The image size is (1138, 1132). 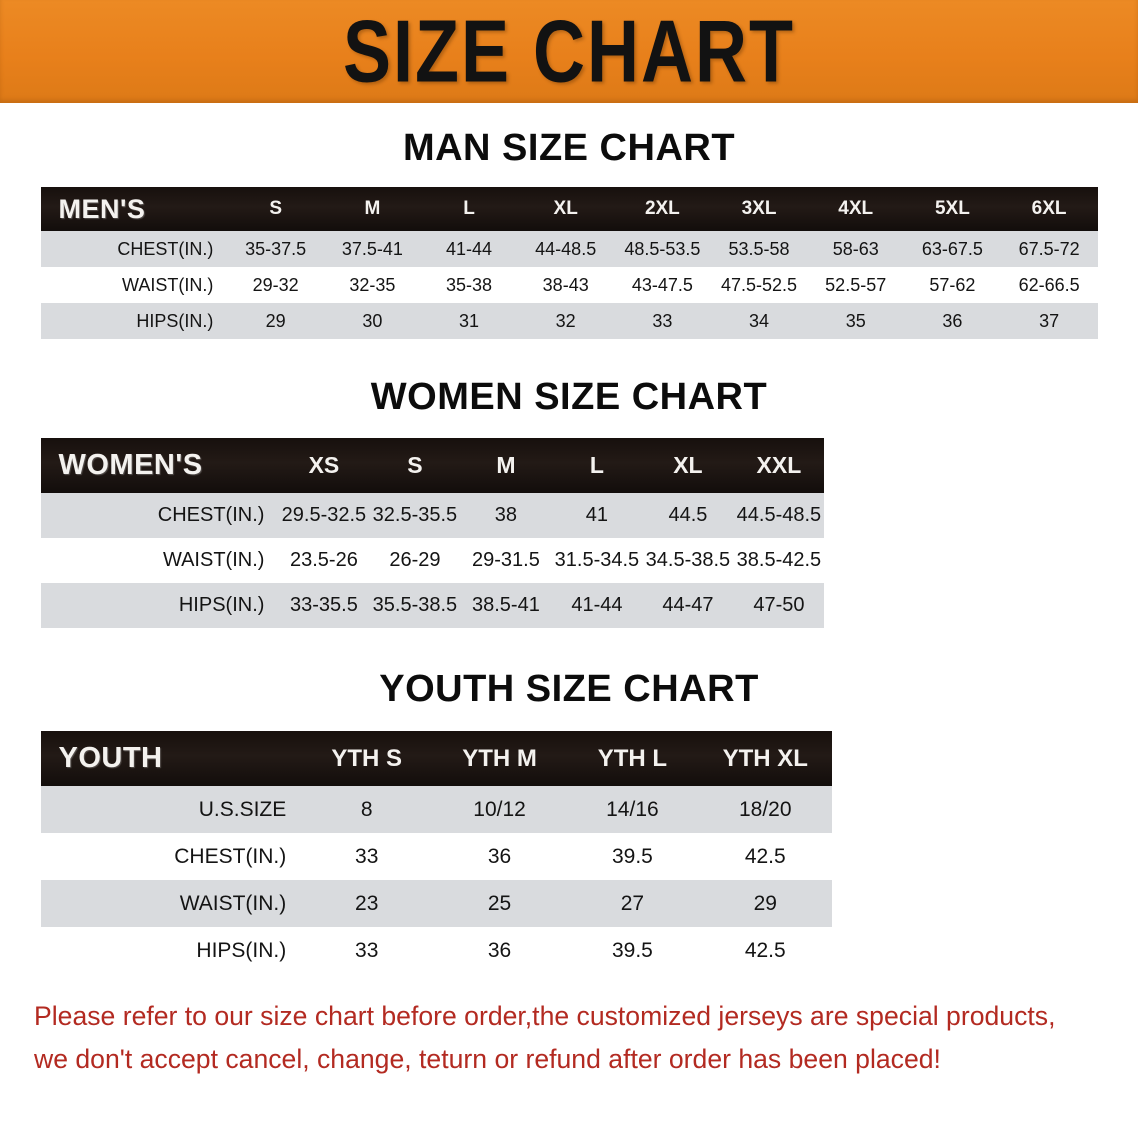 What do you see at coordinates (415, 465) in the screenshot?
I see `women-column-header-s: S` at bounding box center [415, 465].